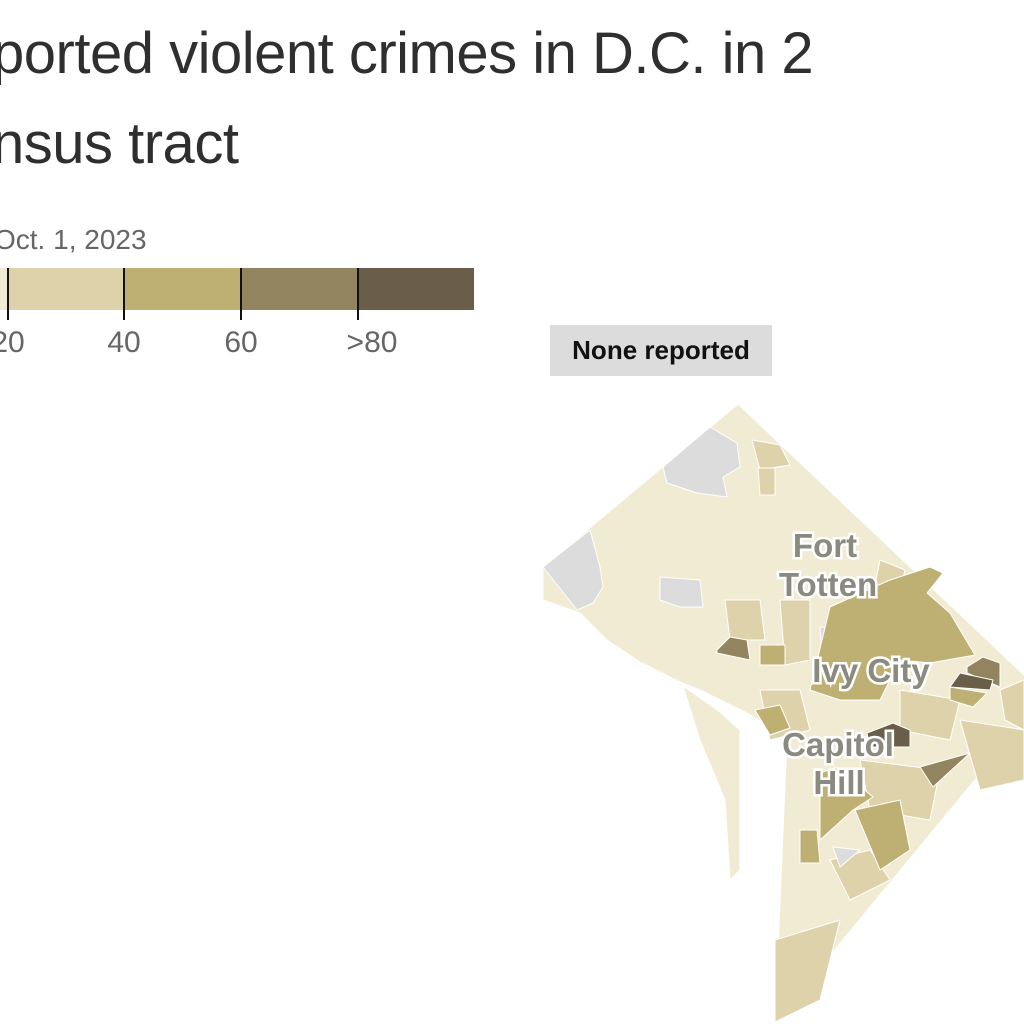 The width and height of the screenshot is (1024, 1024). Describe the element at coordinates (838, 782) in the screenshot. I see `place-label-capitol-hill: Hill` at that location.